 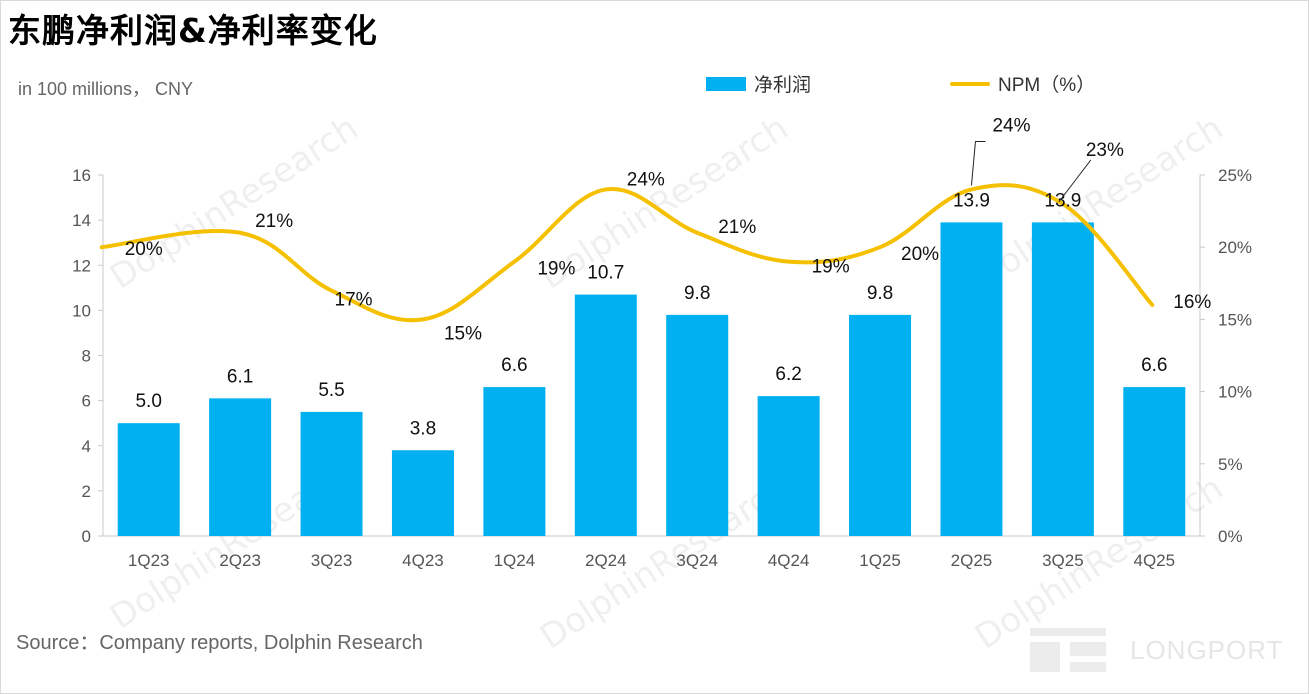 I want to click on x-axis-tick-label: 4Q23, so click(x=423, y=560).